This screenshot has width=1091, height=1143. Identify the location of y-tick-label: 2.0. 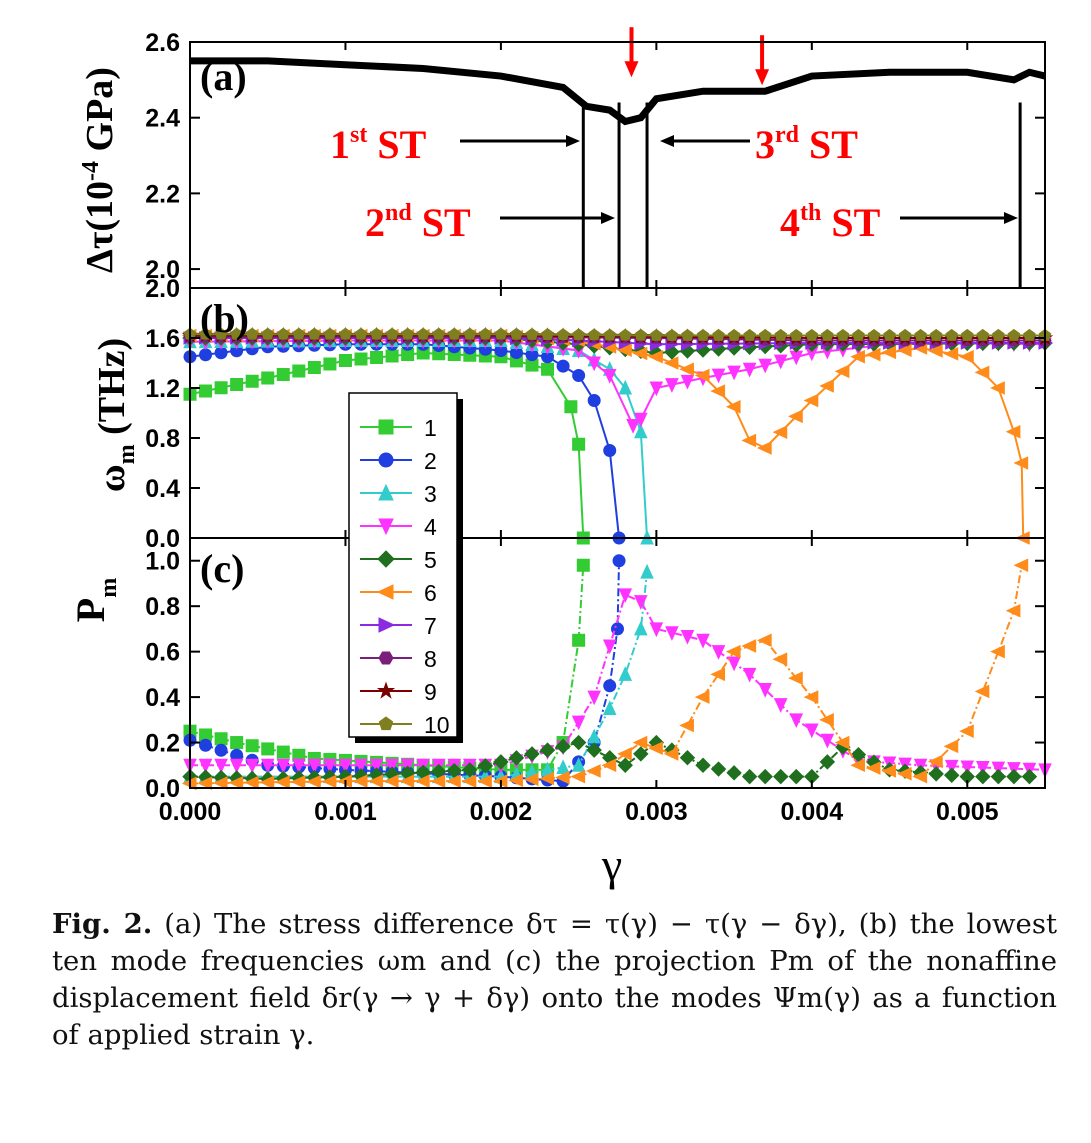
(162, 270).